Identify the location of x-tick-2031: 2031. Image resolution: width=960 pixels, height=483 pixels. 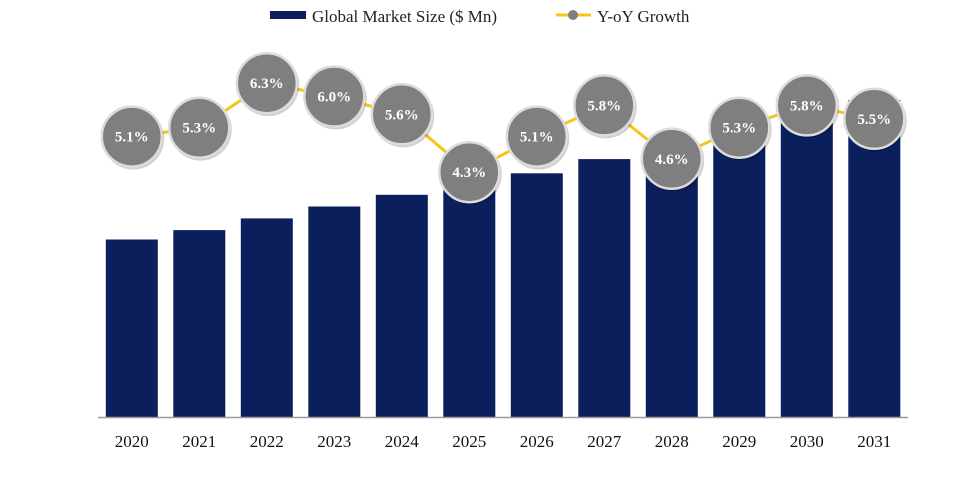
(874, 441).